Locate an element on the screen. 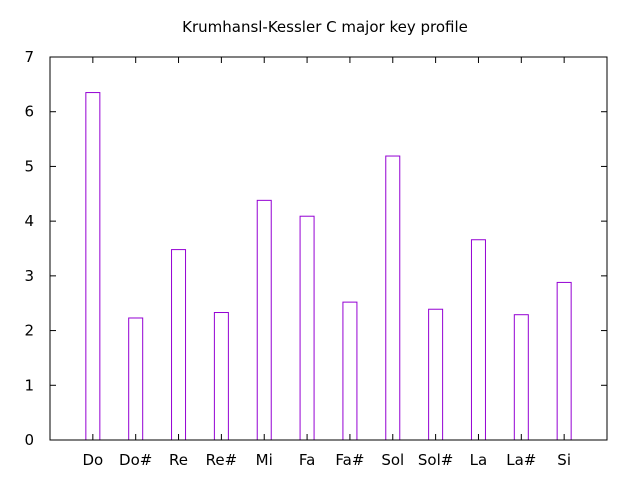 The width and height of the screenshot is (640, 480). y-tick-label: 1 is located at coordinates (29, 385).